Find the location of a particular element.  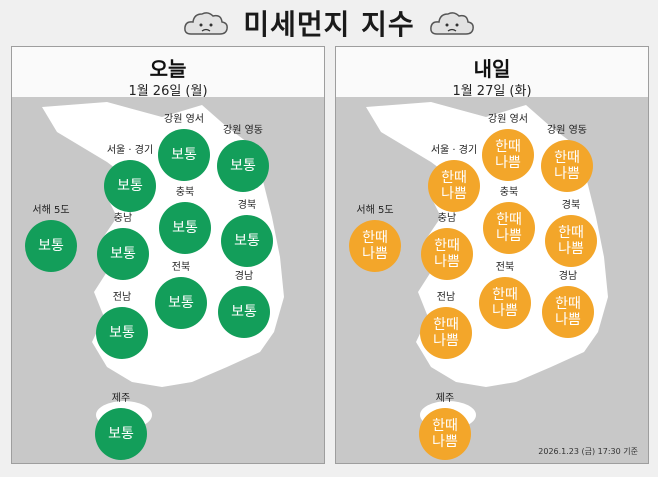

update-timestamp: 2026.1.23 (금) 17:30 기준 is located at coordinates (588, 451).